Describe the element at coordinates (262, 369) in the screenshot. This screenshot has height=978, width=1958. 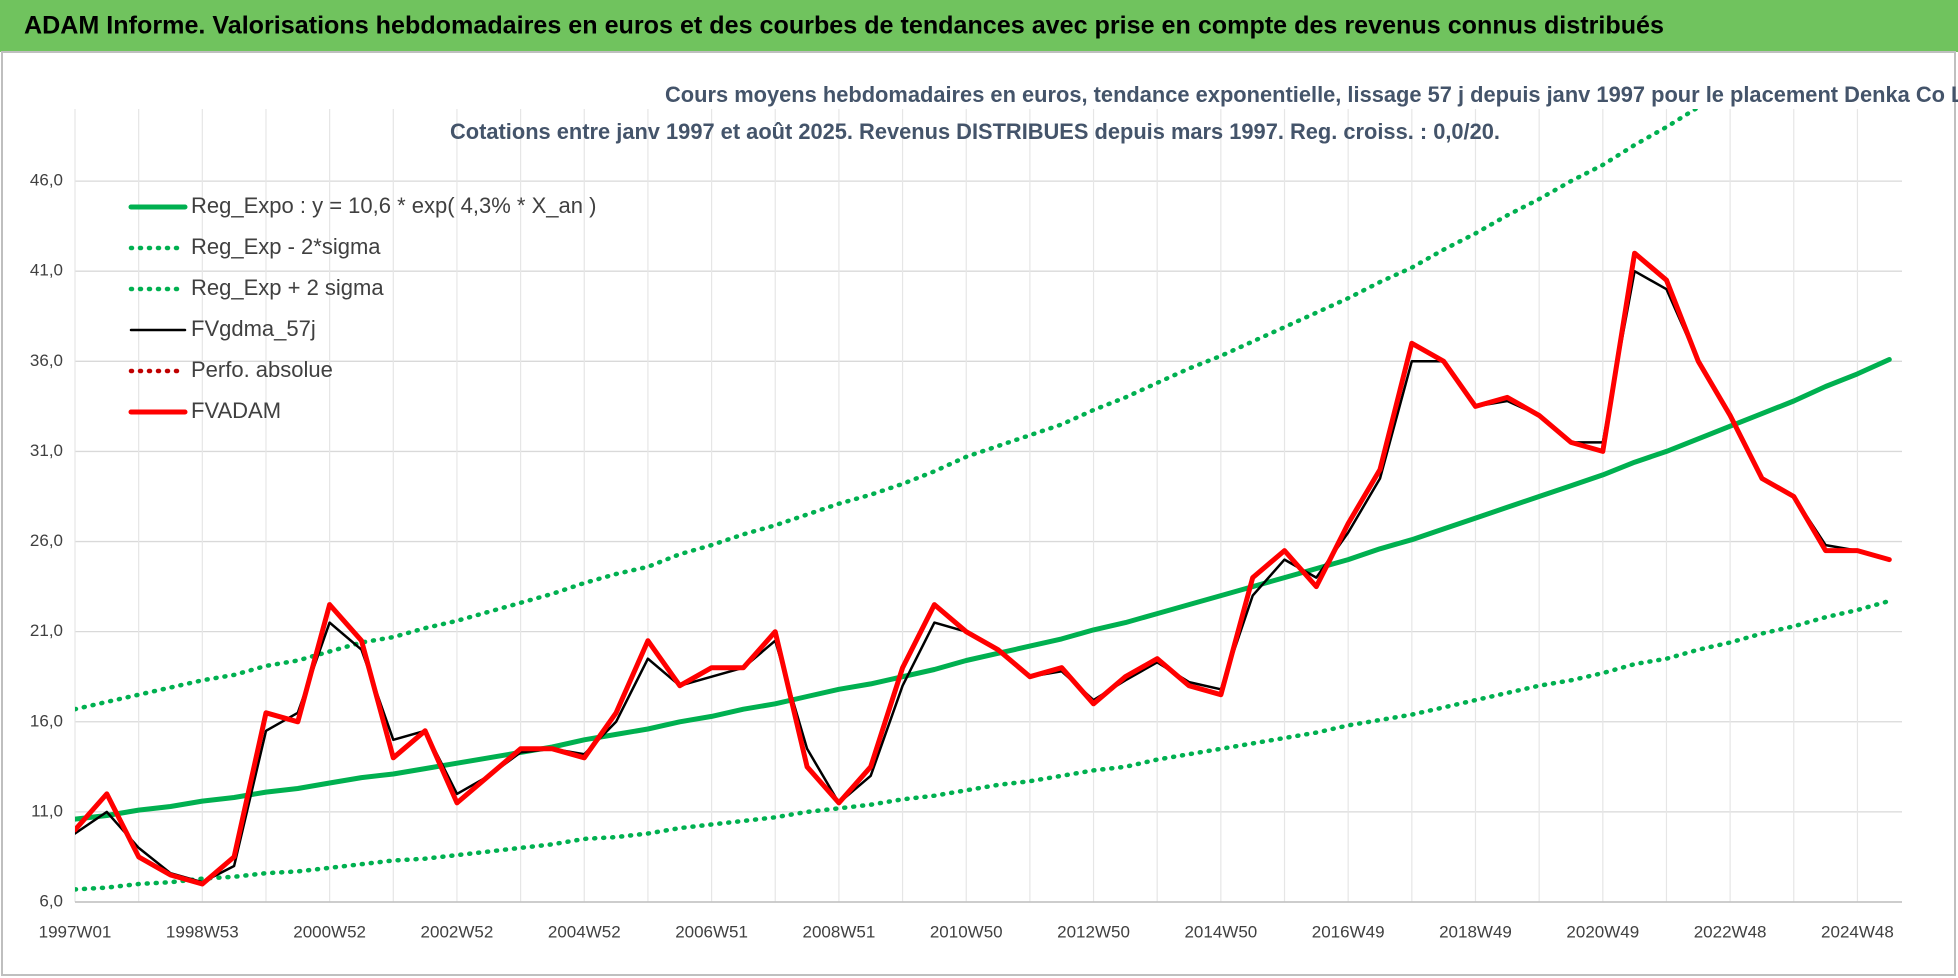
I see `legend-label: Perfo. absolue` at that location.